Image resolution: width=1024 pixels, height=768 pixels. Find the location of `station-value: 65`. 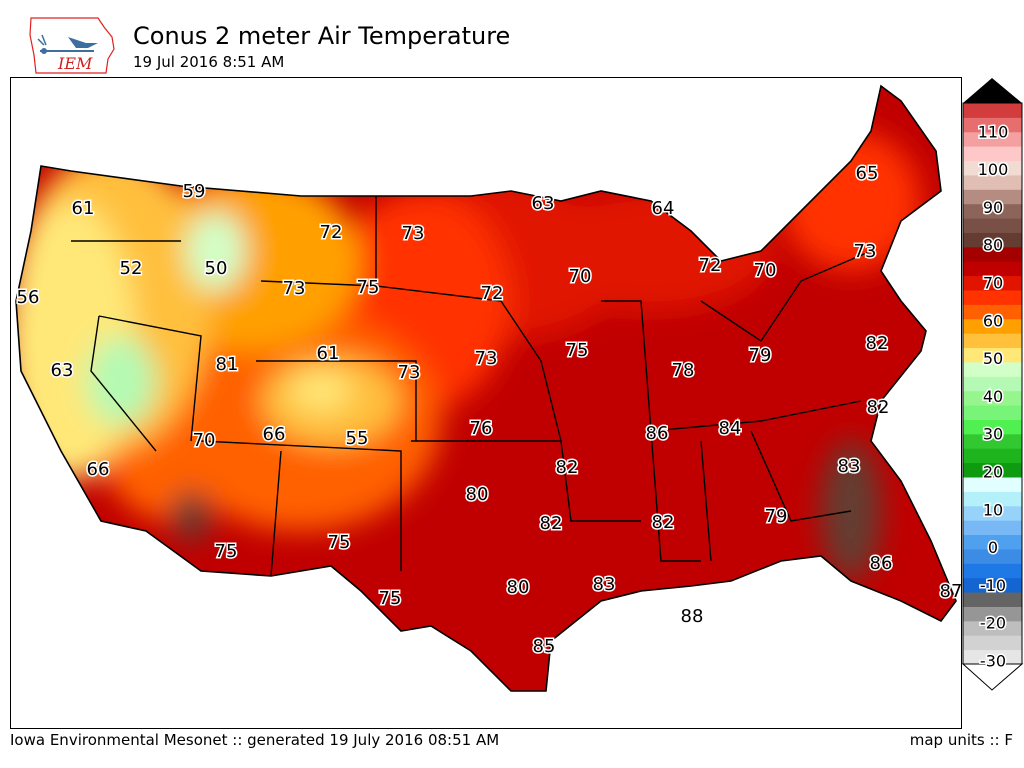

station-value: 65 is located at coordinates (867, 173).